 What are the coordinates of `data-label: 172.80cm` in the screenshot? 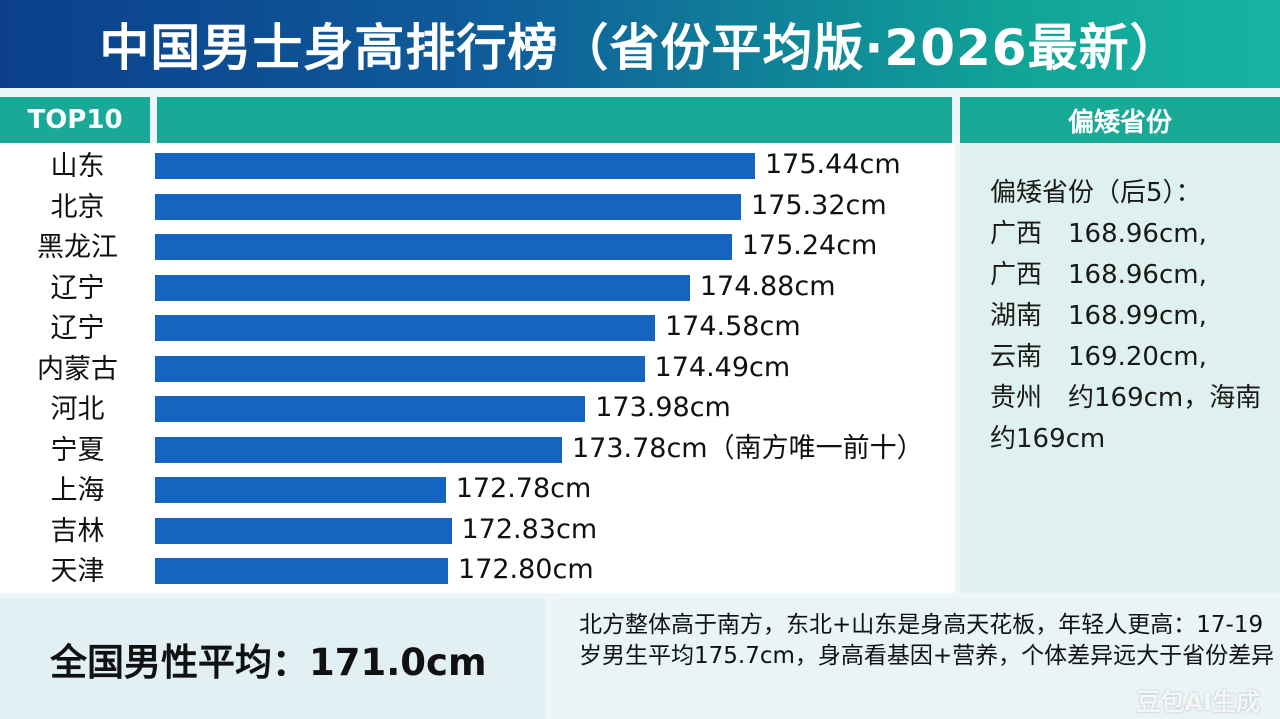 It's located at (526, 569).